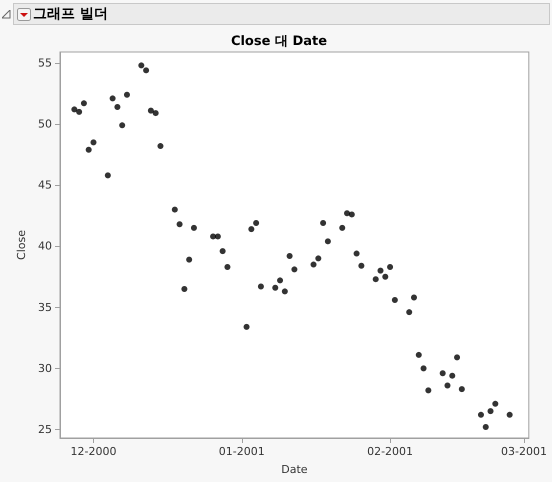  Describe the element at coordinates (45, 246) in the screenshot. I see `y-tick-label: 40` at that location.